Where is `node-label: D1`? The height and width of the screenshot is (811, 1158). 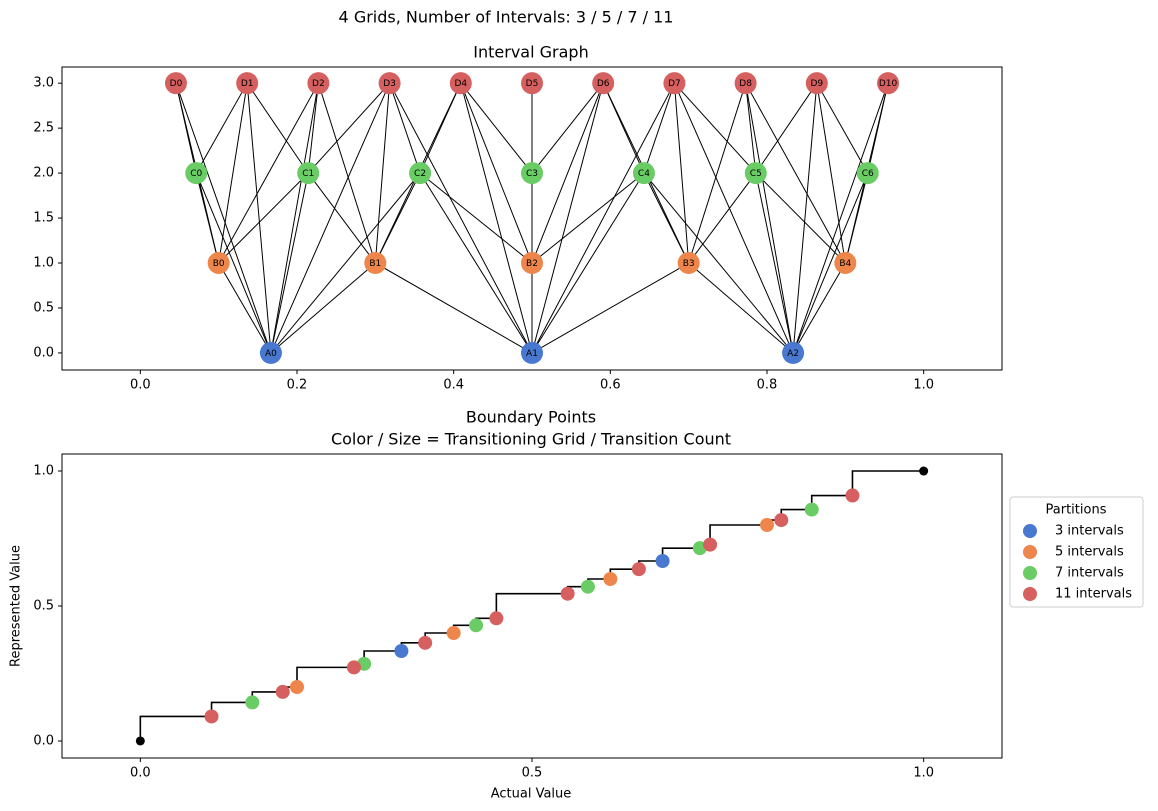
node-label: D1 is located at coordinates (247, 84).